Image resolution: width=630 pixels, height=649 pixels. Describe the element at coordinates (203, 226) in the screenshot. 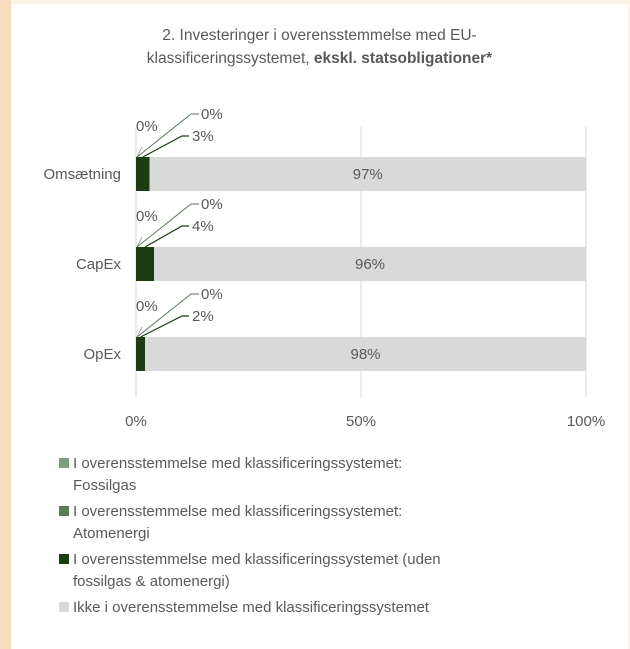

I see `data-label: 4%` at that location.